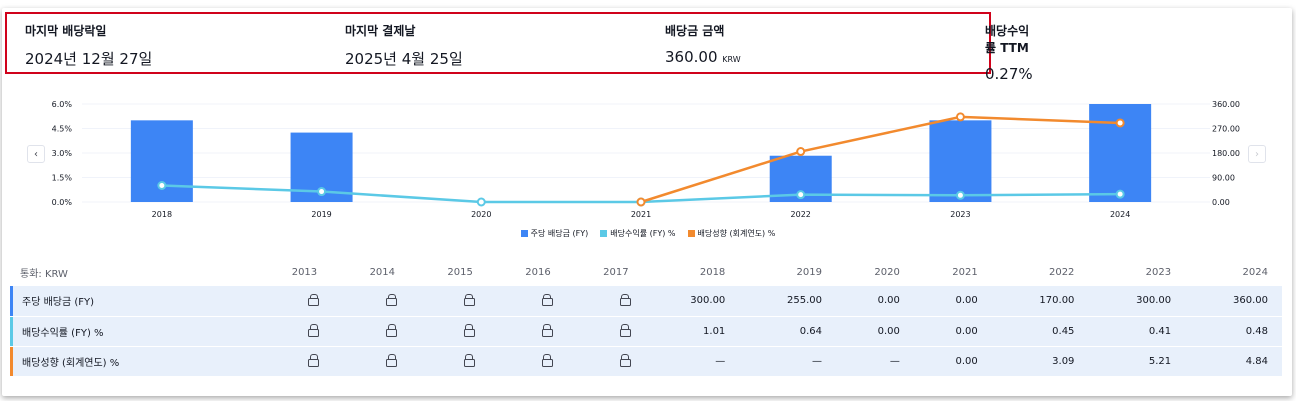 The height and width of the screenshot is (401, 1296). What do you see at coordinates (703, 44) in the screenshot?
I see `summary-dividend-amount: 배당금 금액 360.00 KRW` at bounding box center [703, 44].